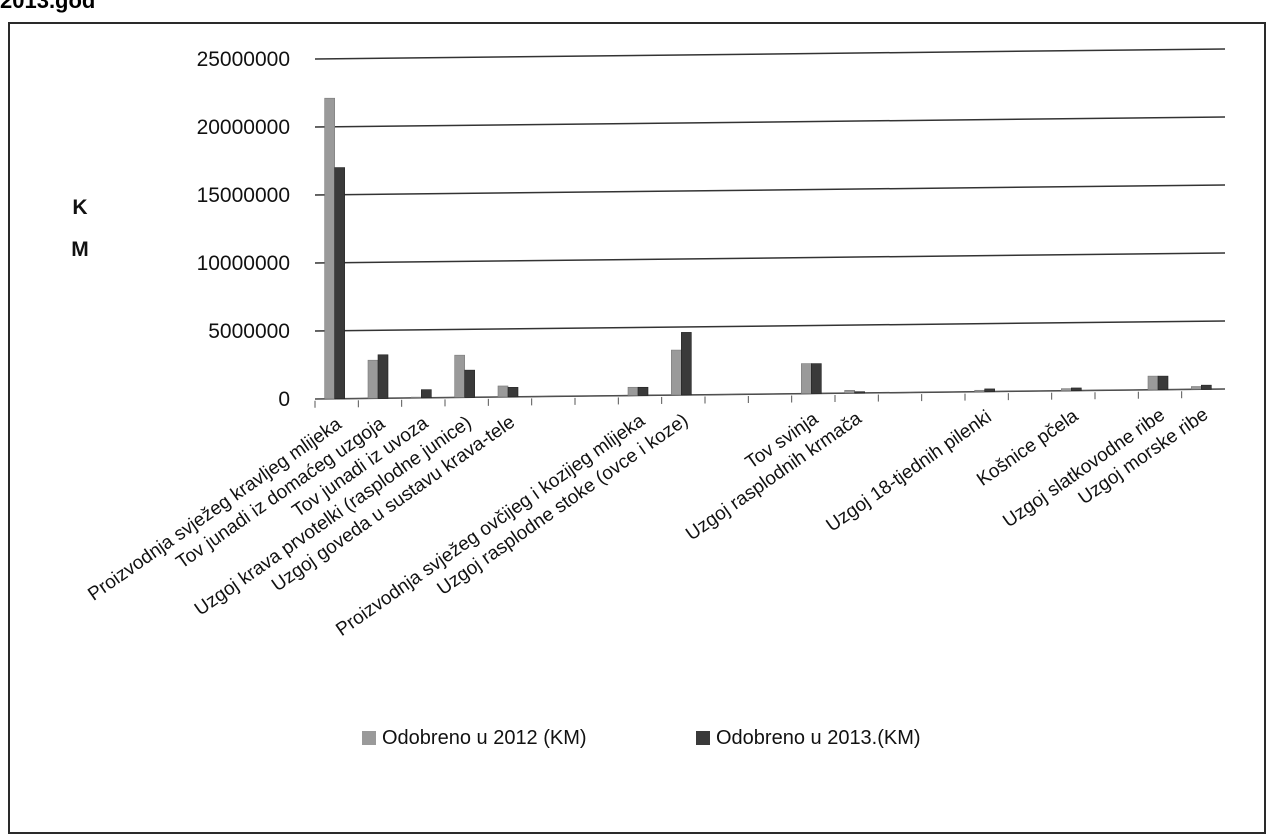 Image resolution: width=1271 pixels, height=840 pixels. Describe the element at coordinates (243, 229) in the screenshot. I see `y-axis: 0 5000000 10000000 15000000 20000000 25000000` at that location.